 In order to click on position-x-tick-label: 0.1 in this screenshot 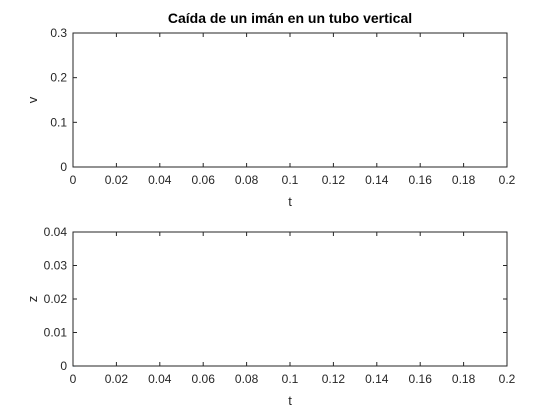, I will do `click(290, 379)`.